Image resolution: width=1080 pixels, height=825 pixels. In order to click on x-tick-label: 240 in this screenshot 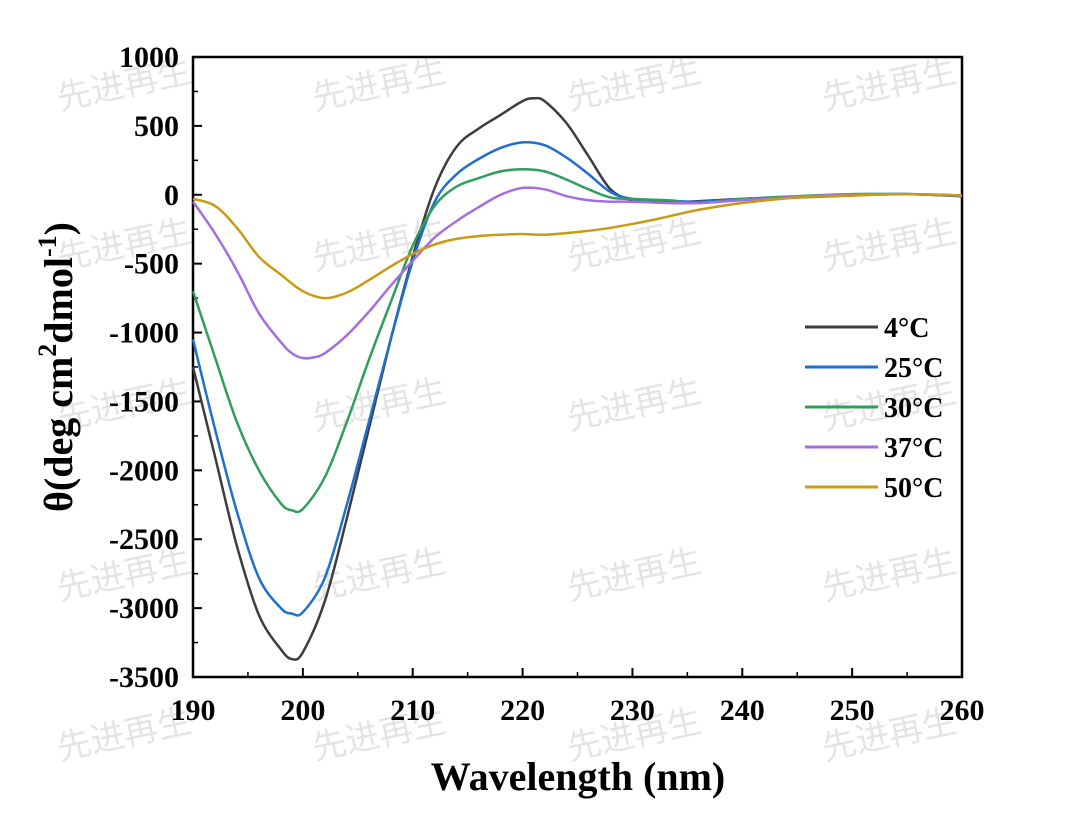, I will do `click(742, 710)`.